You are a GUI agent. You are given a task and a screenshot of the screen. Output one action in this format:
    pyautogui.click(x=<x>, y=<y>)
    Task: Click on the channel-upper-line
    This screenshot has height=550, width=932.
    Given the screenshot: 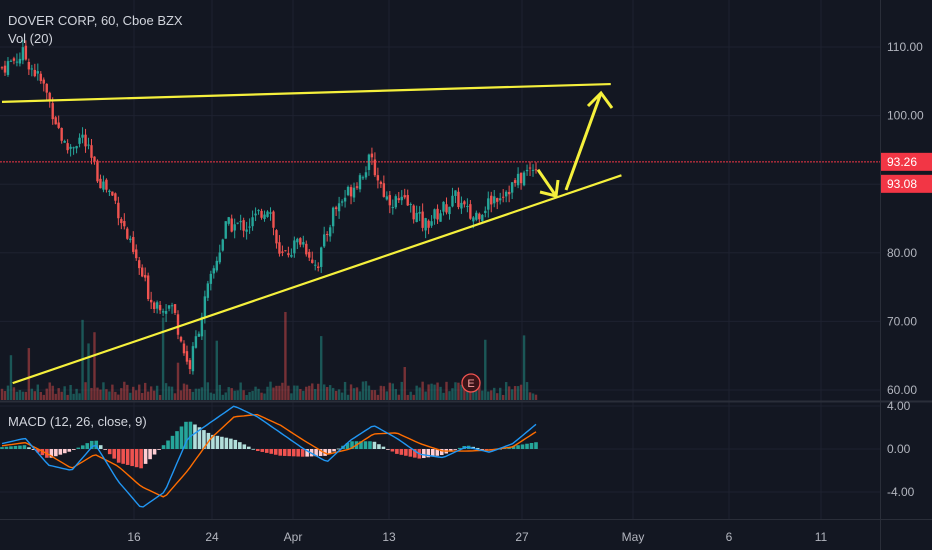 What is the action you would take?
    pyautogui.click(x=306, y=92)
    